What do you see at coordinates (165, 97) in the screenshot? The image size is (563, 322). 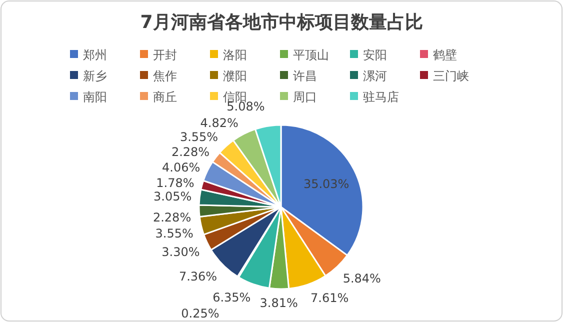 I see `legend-label: 商丘` at bounding box center [165, 97].